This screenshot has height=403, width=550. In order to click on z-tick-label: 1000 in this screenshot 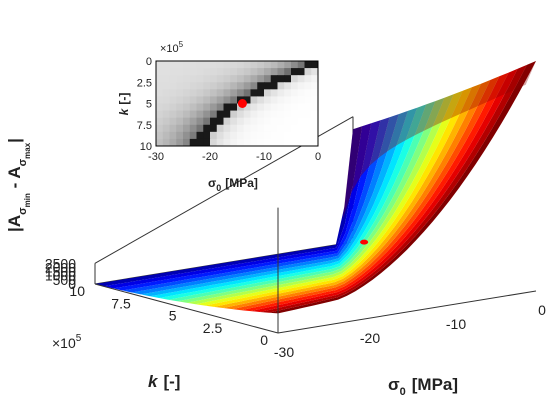, I will do `click(60, 276)`.